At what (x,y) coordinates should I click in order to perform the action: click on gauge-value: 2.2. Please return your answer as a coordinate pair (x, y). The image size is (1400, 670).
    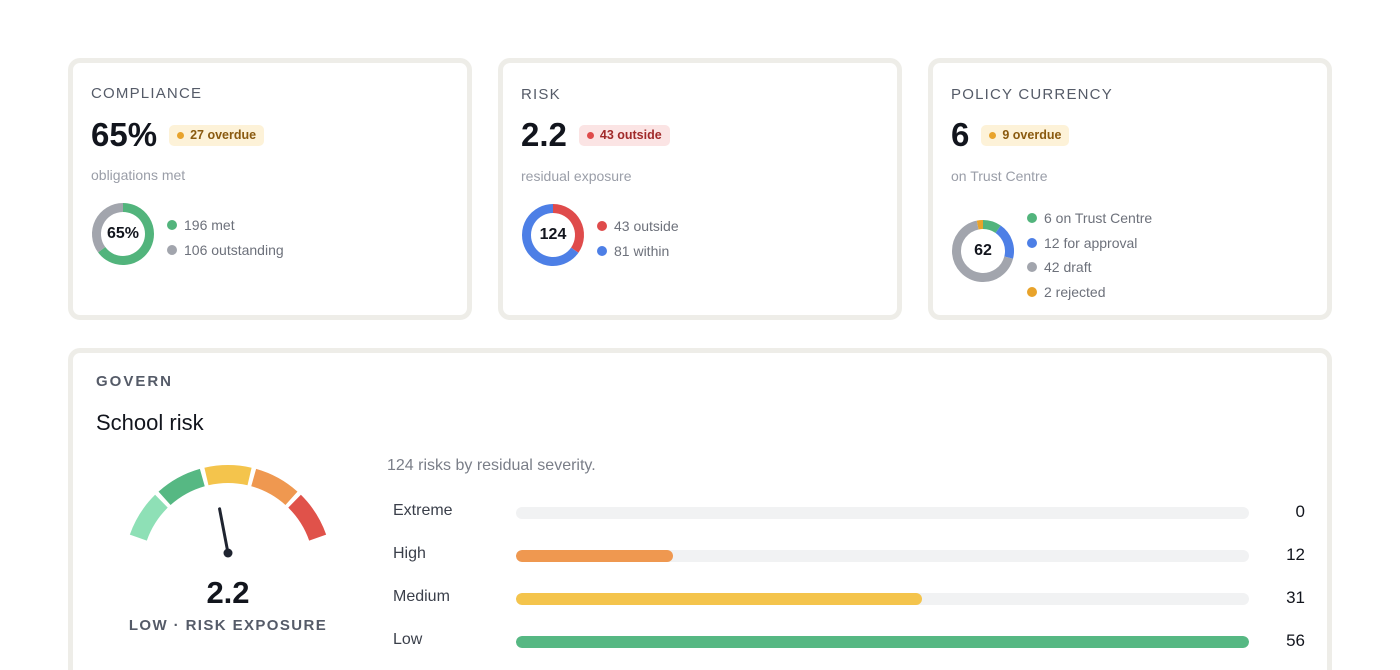
    Looking at the image, I should click on (228, 592).